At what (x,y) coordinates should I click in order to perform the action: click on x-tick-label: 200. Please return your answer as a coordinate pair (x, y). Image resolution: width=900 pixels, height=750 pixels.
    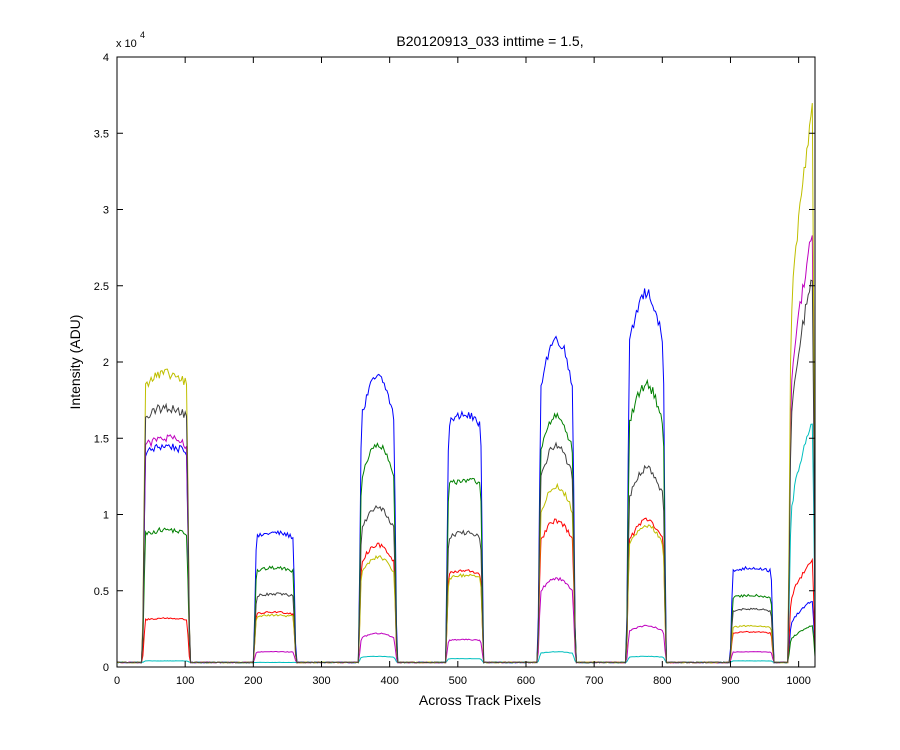
    Looking at the image, I should click on (253, 681).